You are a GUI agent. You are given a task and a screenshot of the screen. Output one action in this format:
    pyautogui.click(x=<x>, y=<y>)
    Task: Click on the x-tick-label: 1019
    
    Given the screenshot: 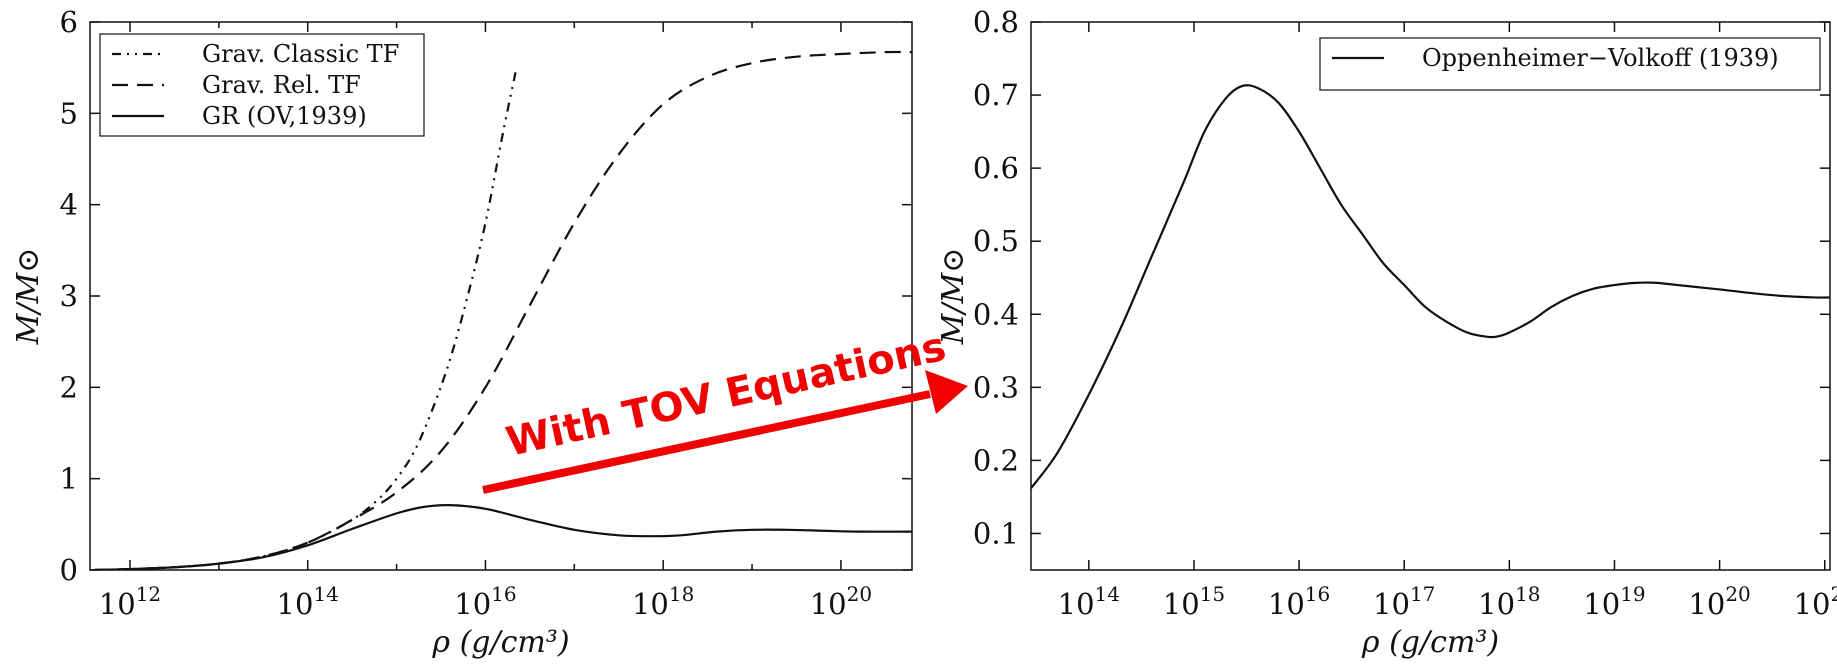 What is the action you would take?
    pyautogui.click(x=1614, y=601)
    